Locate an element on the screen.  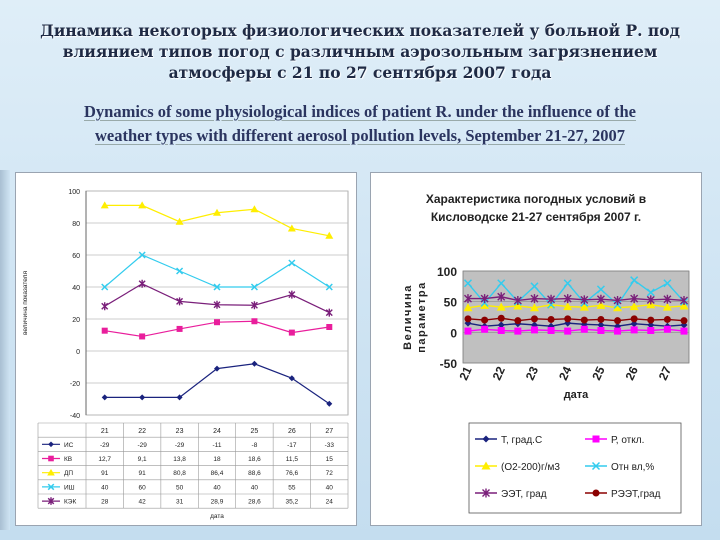
data-cell: 40 is located at coordinates (330, 487).